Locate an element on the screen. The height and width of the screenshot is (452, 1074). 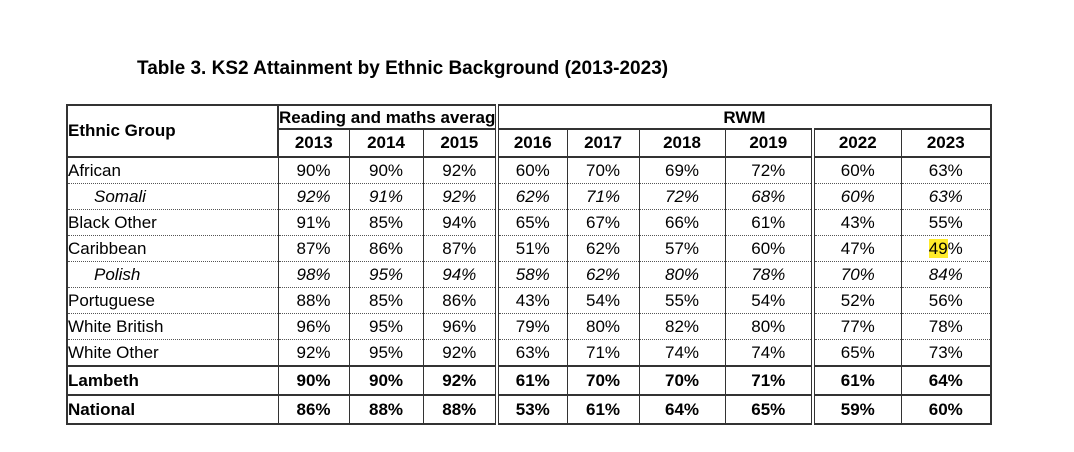
value-cell: 73% is located at coordinates (946, 353).